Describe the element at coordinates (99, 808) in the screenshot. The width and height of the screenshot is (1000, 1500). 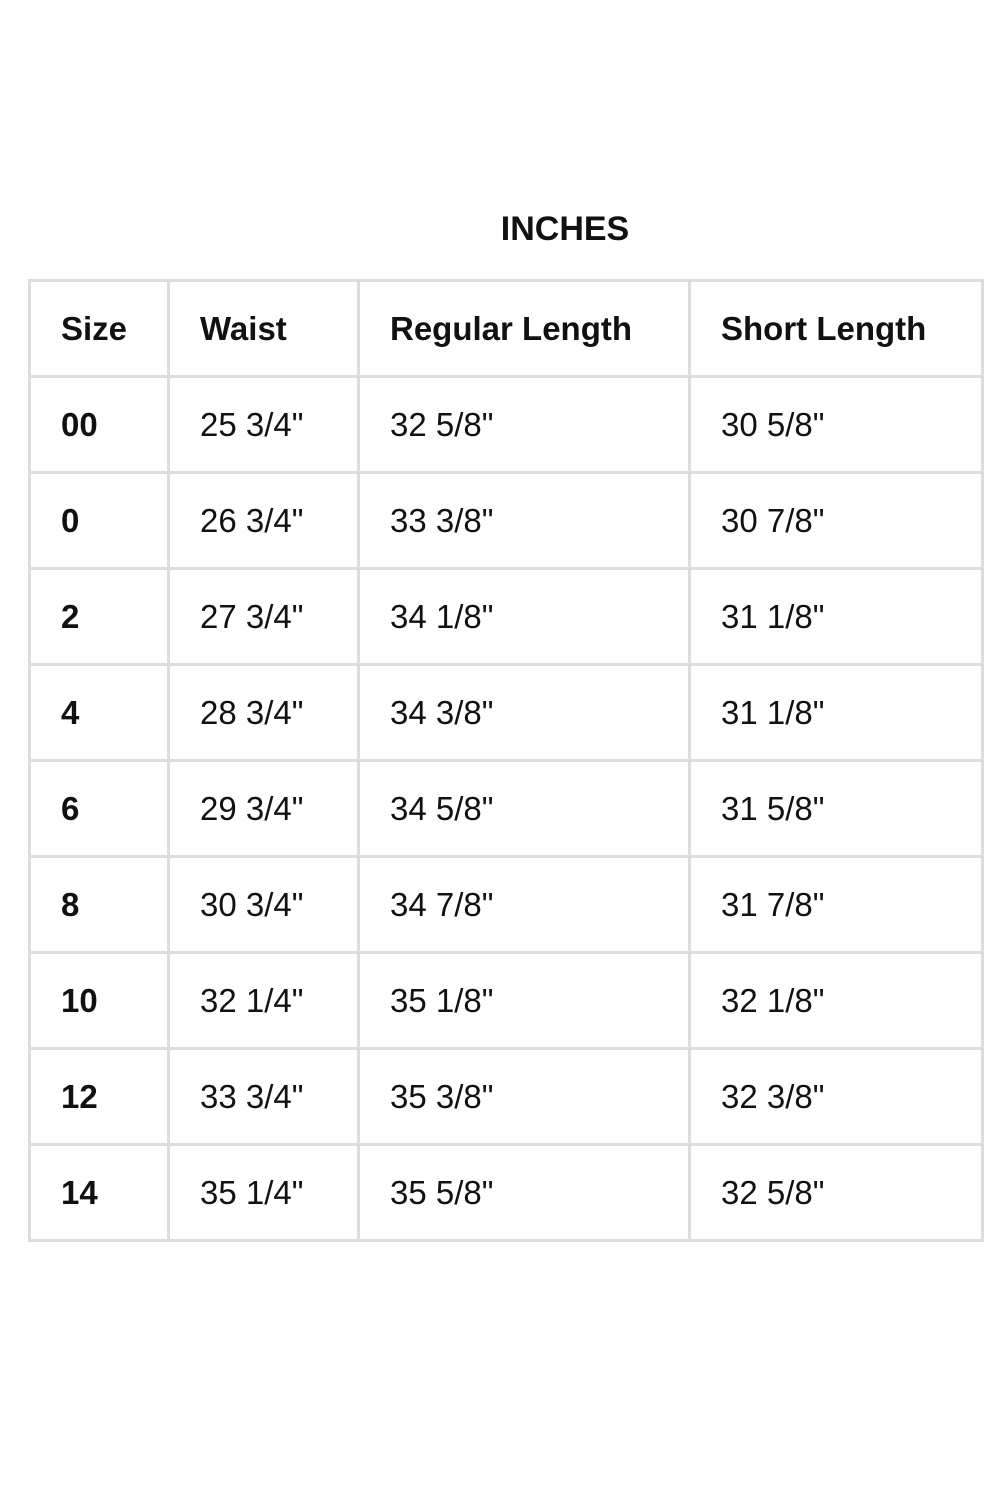
I see `size-cell: 6` at that location.